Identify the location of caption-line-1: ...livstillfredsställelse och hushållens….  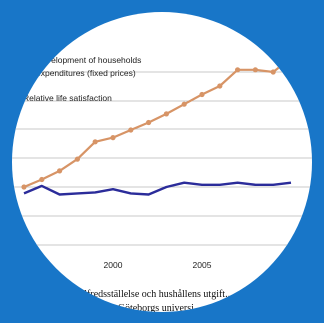
(143, 294).